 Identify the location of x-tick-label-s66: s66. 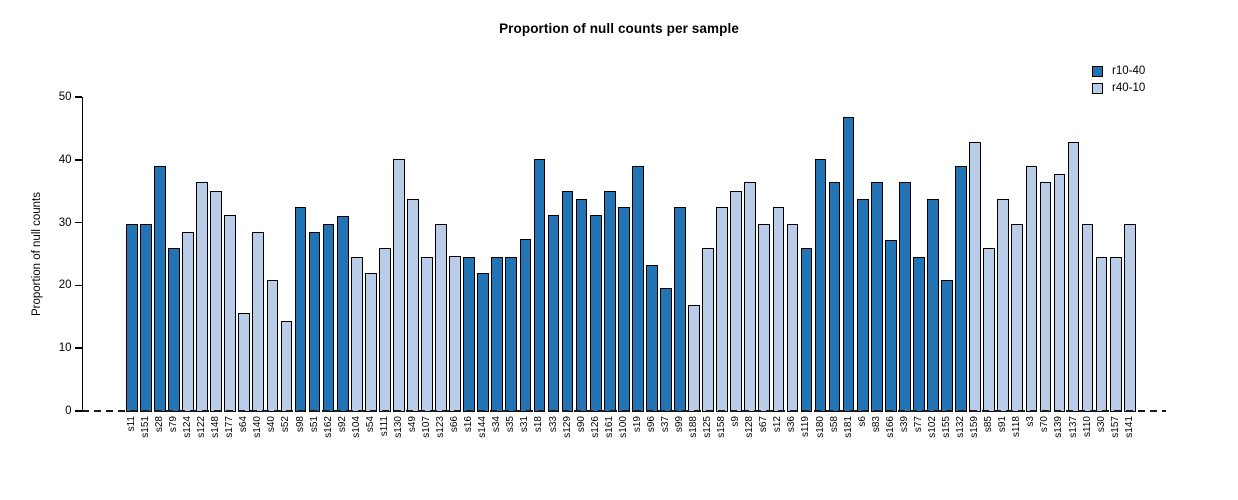
(455, 424).